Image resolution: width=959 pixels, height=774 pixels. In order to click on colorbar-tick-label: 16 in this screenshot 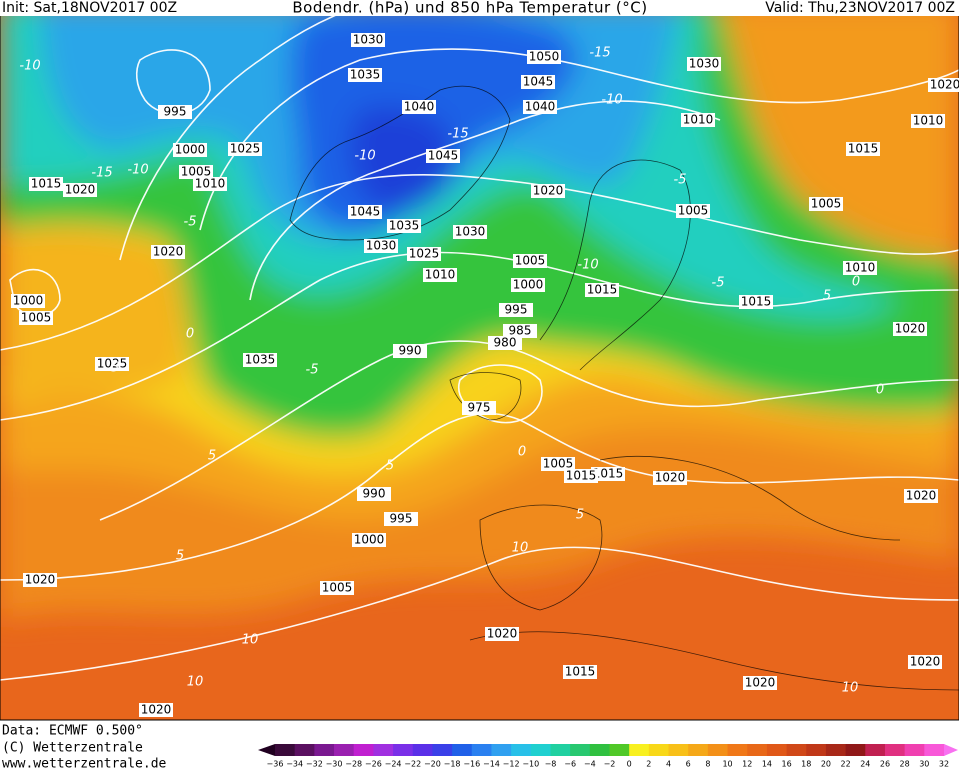, I will do `click(786, 764)`.